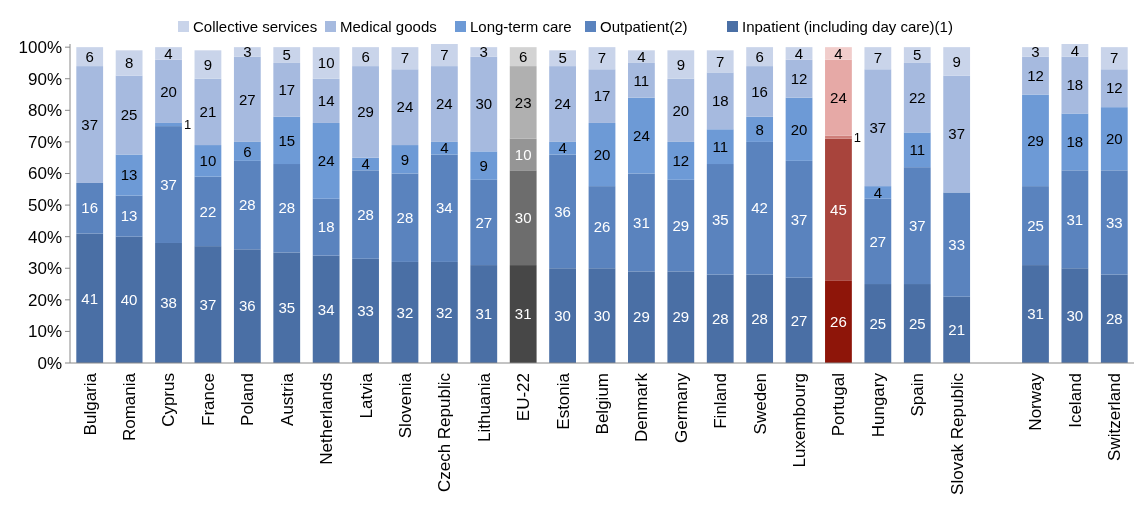 The height and width of the screenshot is (517, 1138). I want to click on x-tick-label: Austria, so click(287, 399).